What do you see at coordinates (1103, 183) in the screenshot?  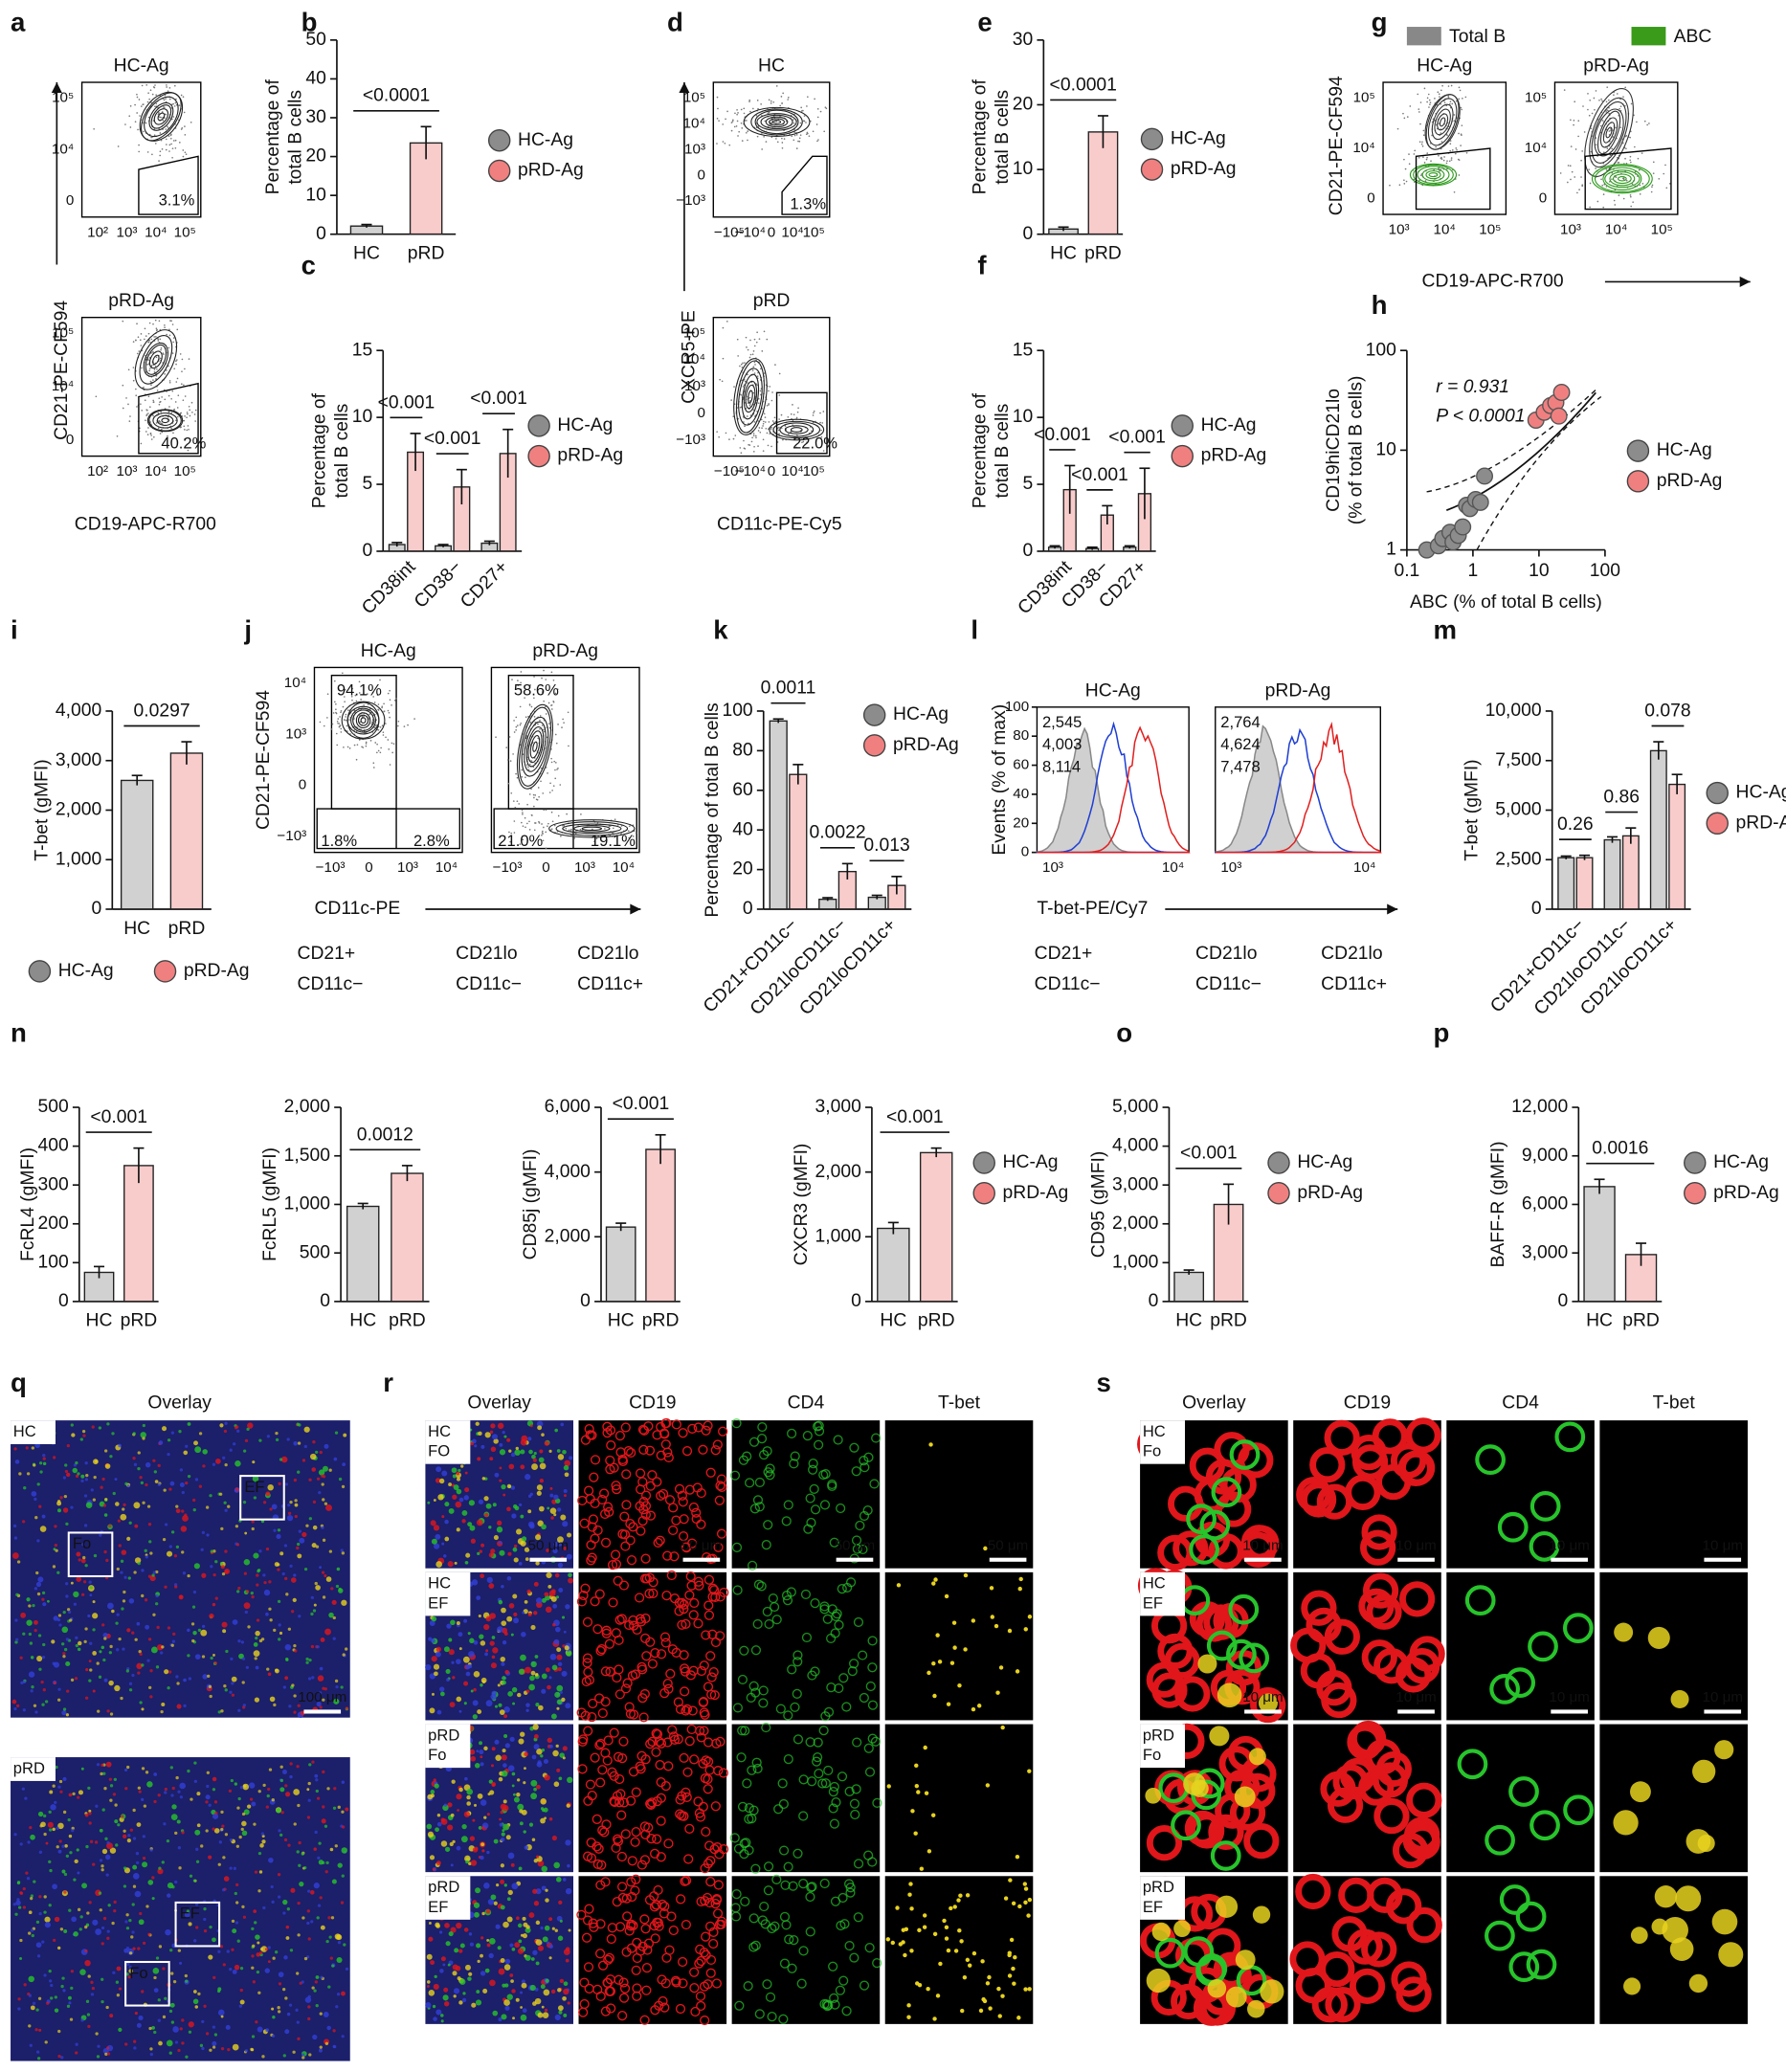 I see `bar` at bounding box center [1103, 183].